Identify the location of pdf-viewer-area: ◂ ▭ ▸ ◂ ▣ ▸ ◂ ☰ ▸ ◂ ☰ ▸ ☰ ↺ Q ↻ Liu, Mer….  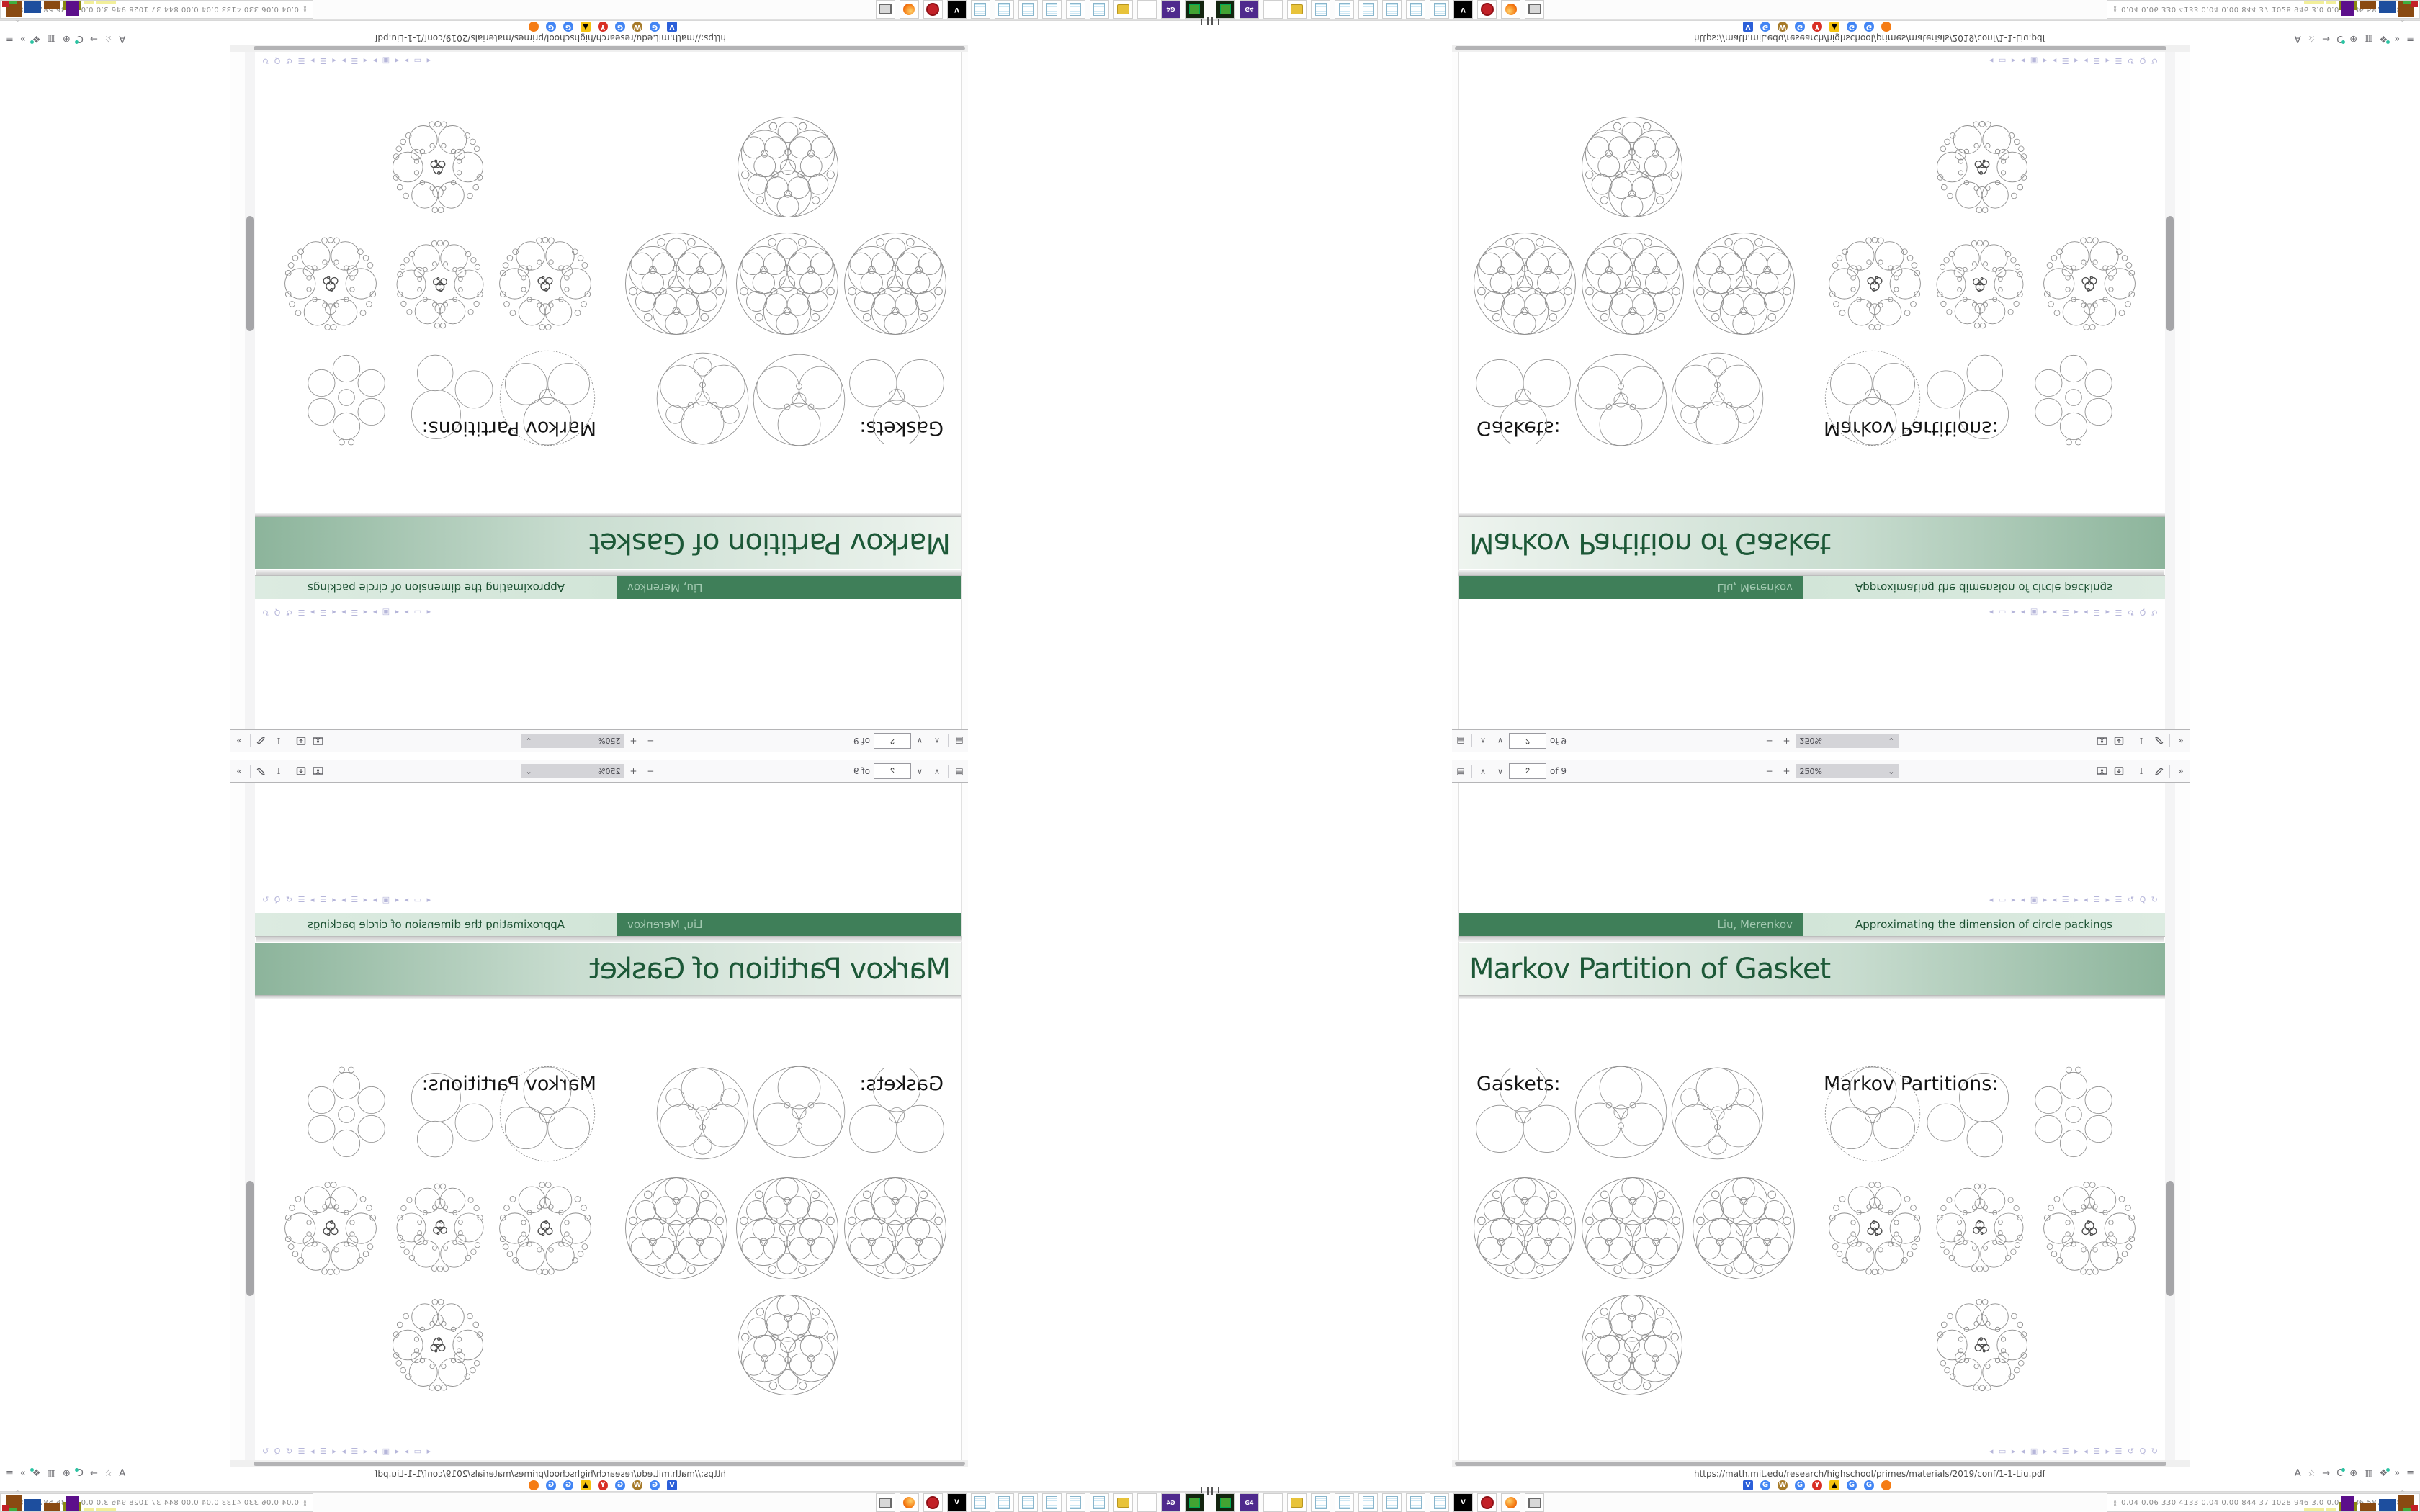
(599, 1121).